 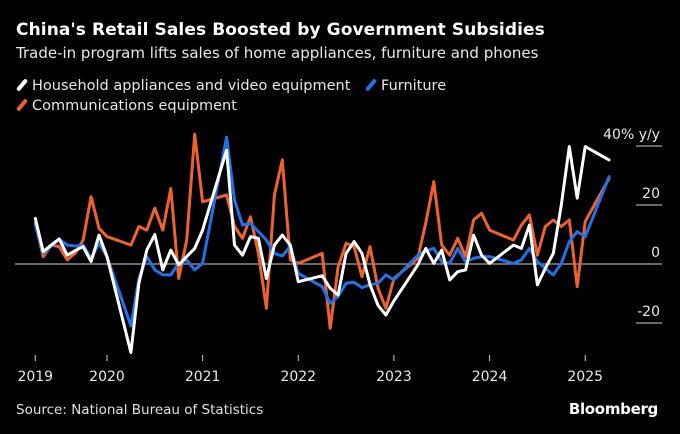 I want to click on y-tick-label: 0, so click(x=655, y=253).